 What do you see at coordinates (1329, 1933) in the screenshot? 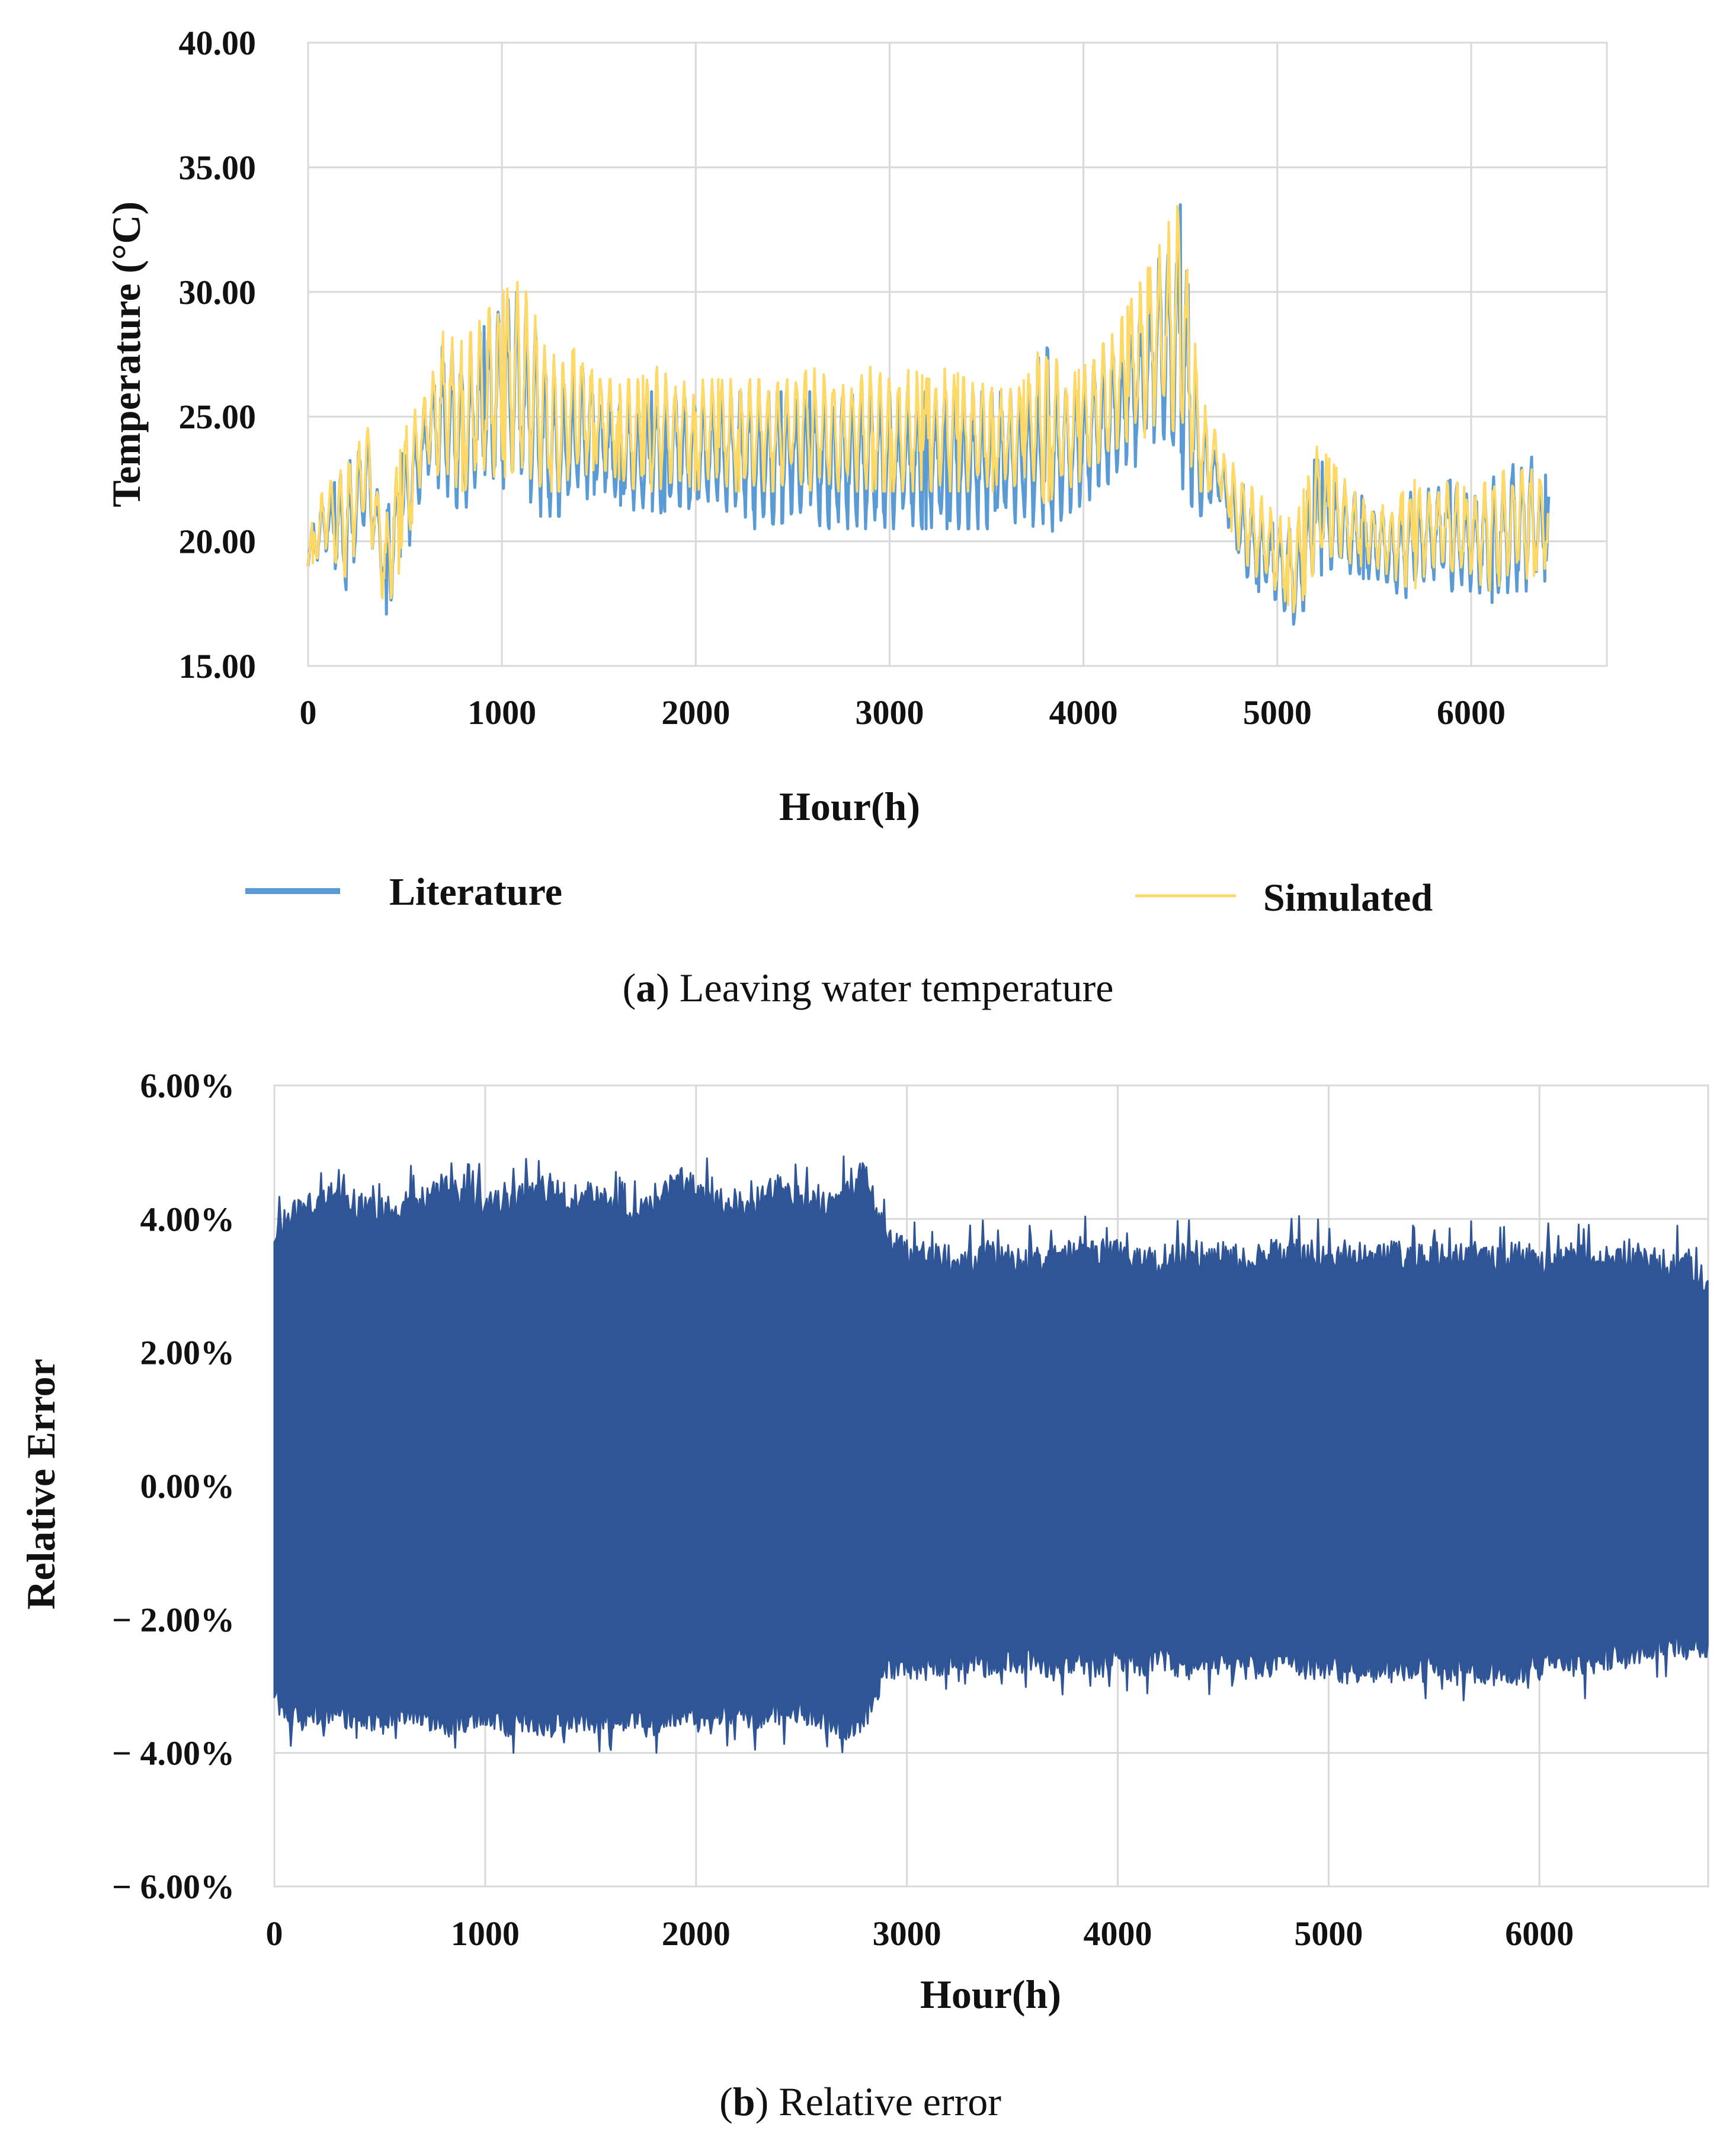
I see `chart-b-x-tick-label: 5000` at bounding box center [1329, 1933].